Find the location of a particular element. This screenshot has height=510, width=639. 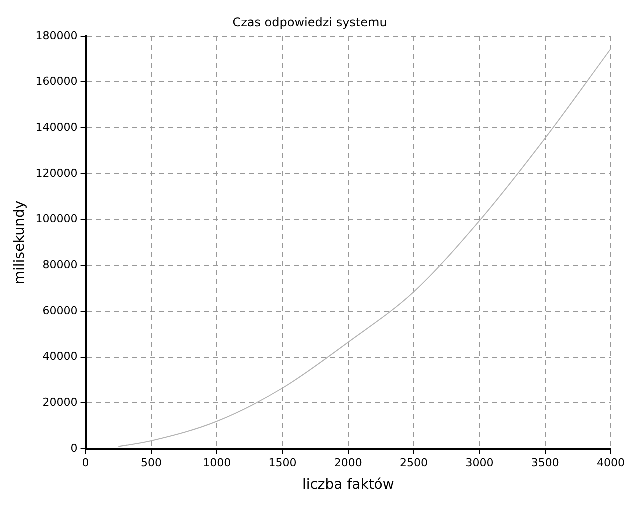

y-axis-title: milisekundy is located at coordinates (20, 242).